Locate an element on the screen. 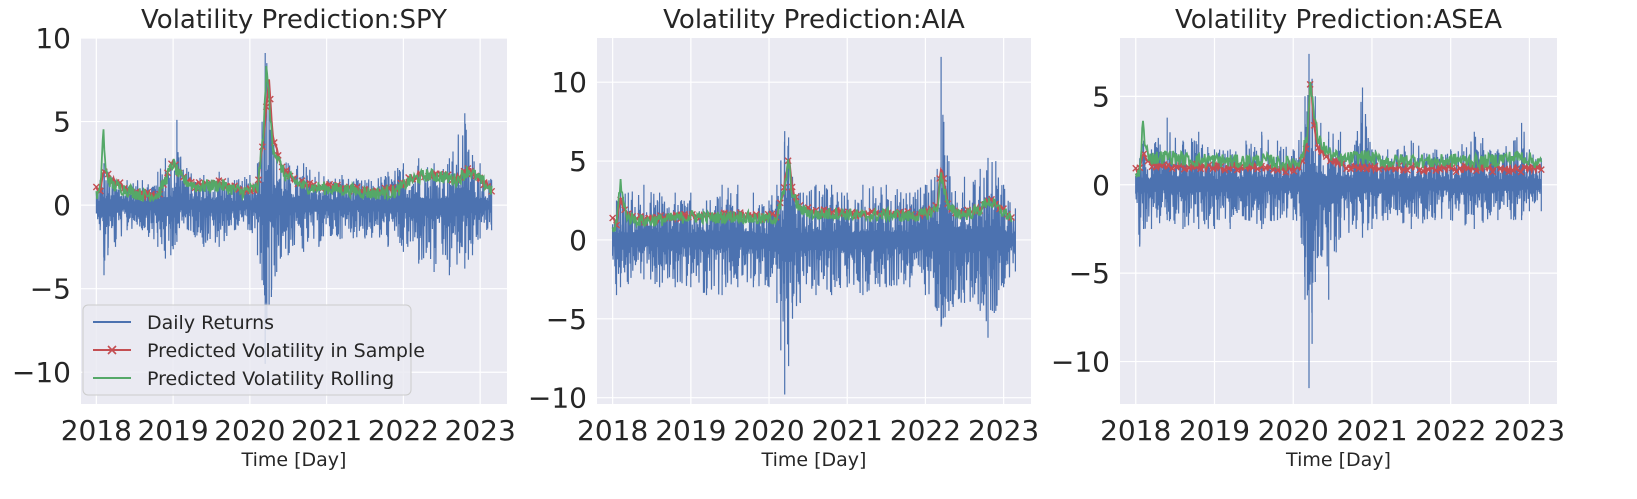 The width and height of the screenshot is (1637, 499). chart-title: Volatility Prediction:AIA is located at coordinates (814, 20).